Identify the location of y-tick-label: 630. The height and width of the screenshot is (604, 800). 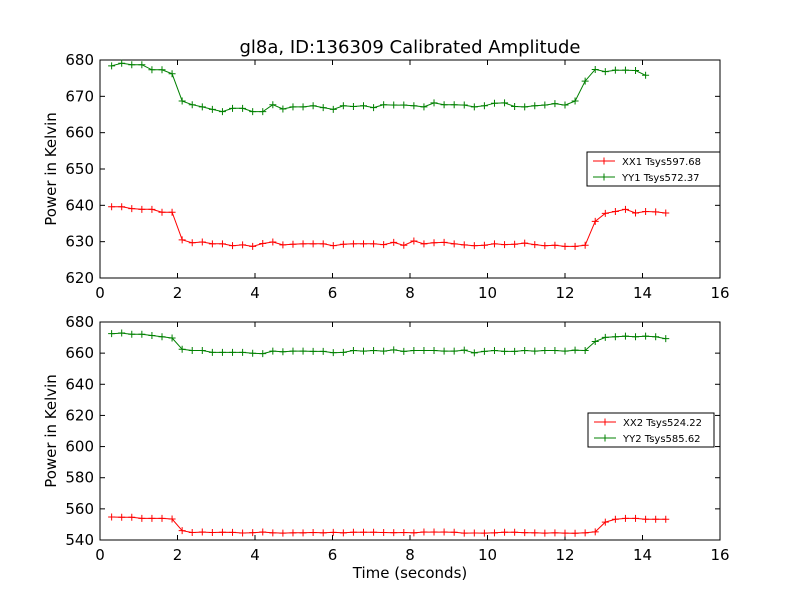
(79, 242).